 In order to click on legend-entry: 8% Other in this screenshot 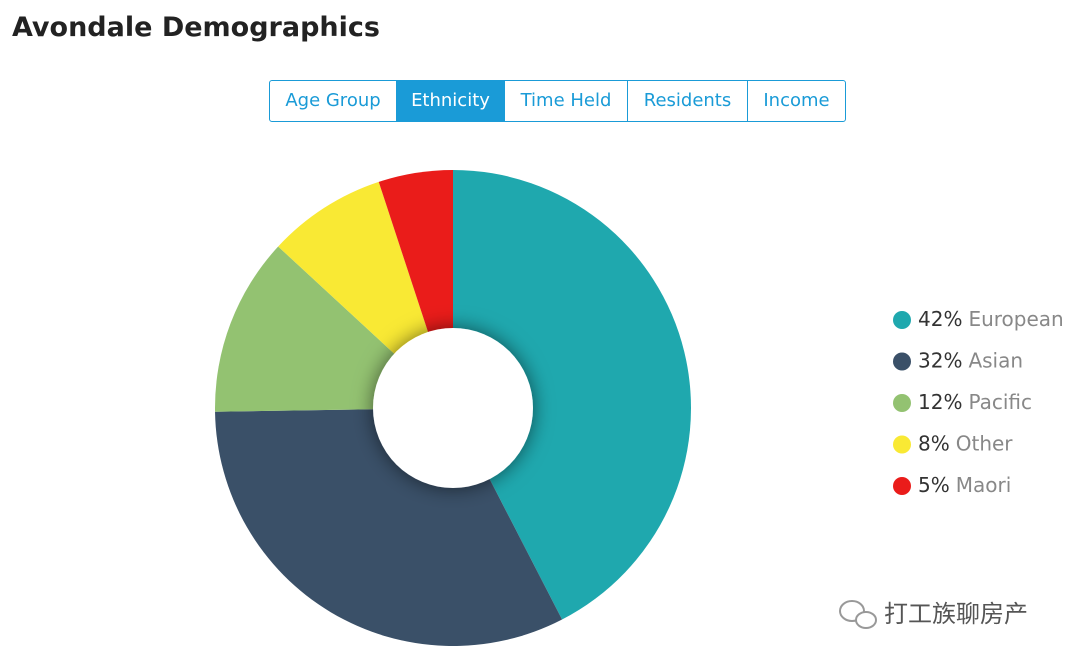, I will do `click(965, 443)`.